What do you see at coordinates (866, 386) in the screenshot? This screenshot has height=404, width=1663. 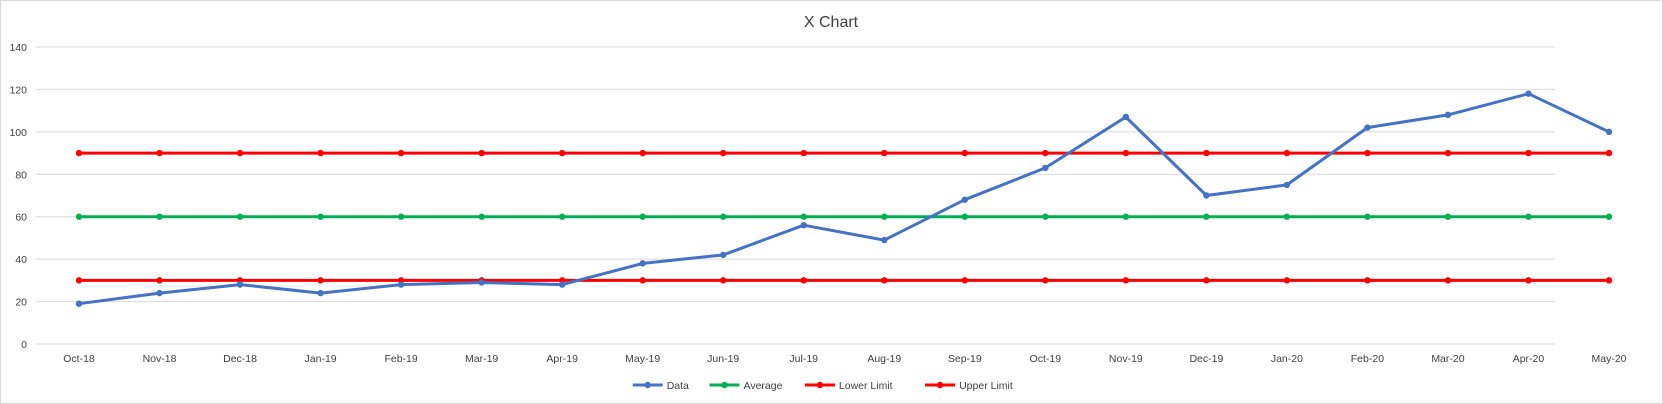 I see `legend-label: Lower Limit` at bounding box center [866, 386].